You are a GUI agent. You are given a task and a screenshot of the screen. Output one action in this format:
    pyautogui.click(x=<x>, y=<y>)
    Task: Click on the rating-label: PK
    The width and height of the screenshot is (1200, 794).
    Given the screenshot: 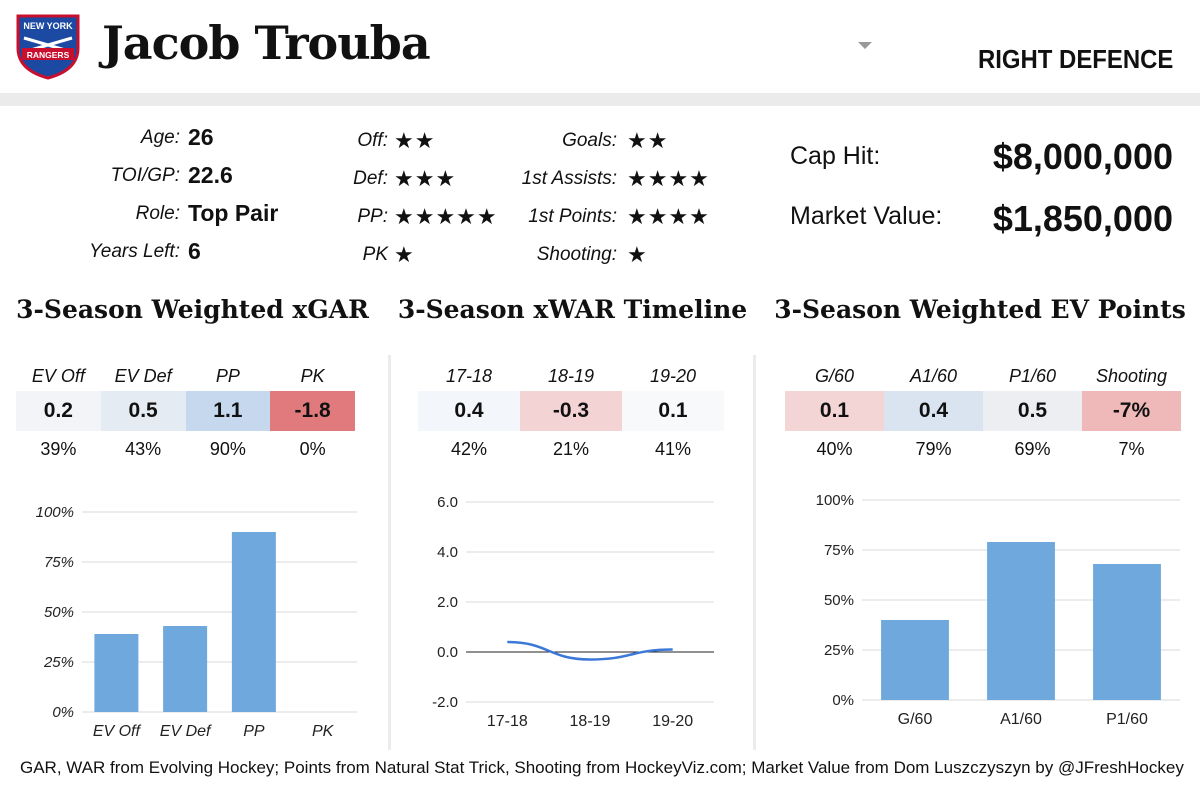 What is the action you would take?
    pyautogui.click(x=375, y=254)
    